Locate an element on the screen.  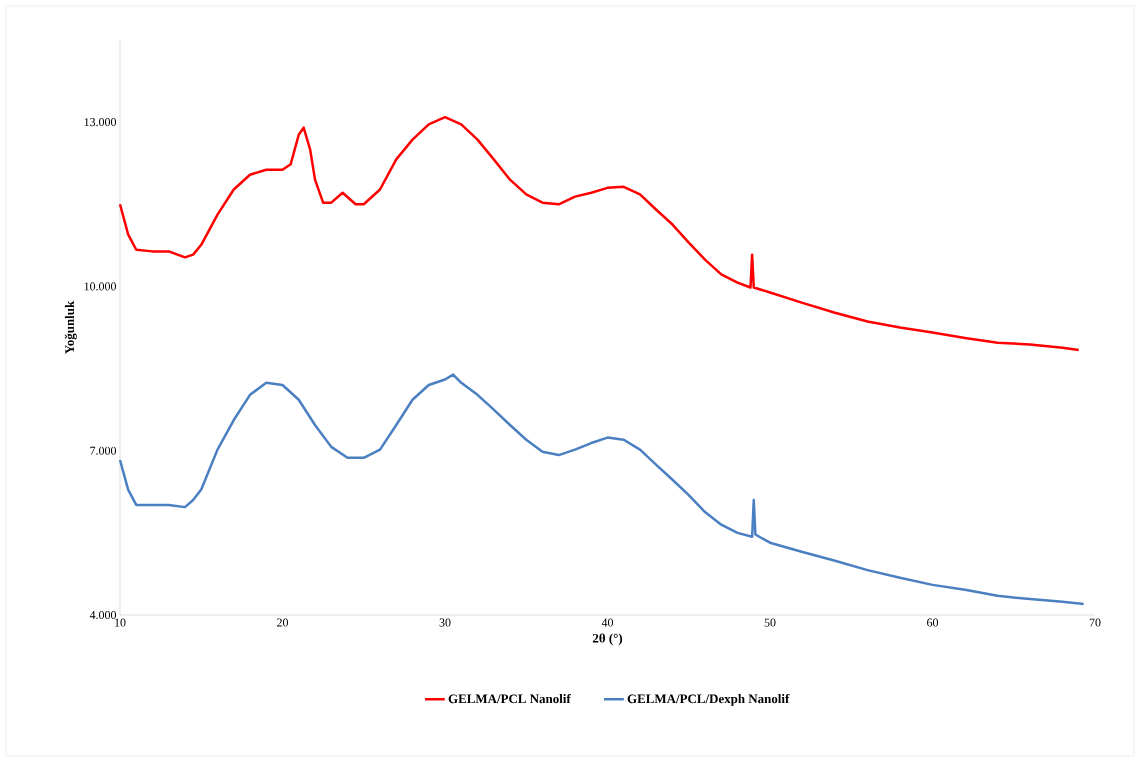
y-tick-label: 10.000 is located at coordinates (100, 286).